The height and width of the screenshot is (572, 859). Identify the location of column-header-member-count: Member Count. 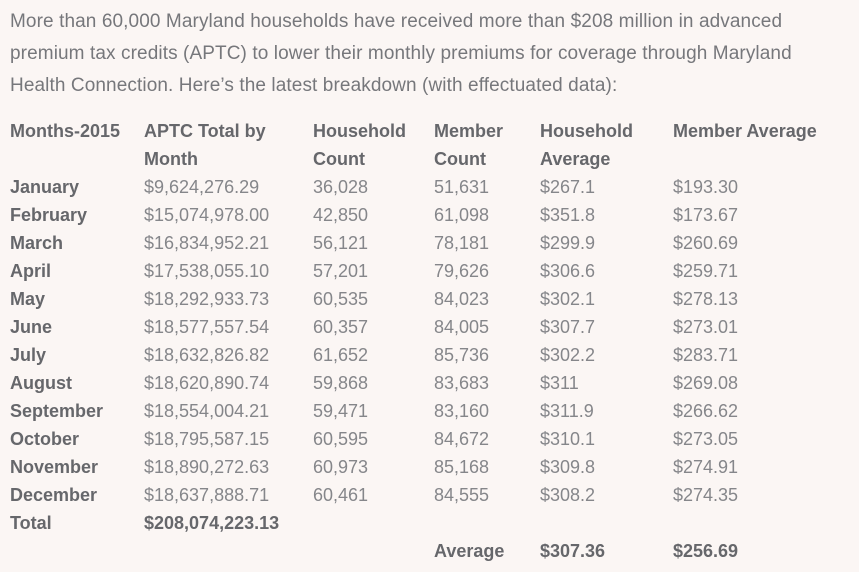
(469, 145).